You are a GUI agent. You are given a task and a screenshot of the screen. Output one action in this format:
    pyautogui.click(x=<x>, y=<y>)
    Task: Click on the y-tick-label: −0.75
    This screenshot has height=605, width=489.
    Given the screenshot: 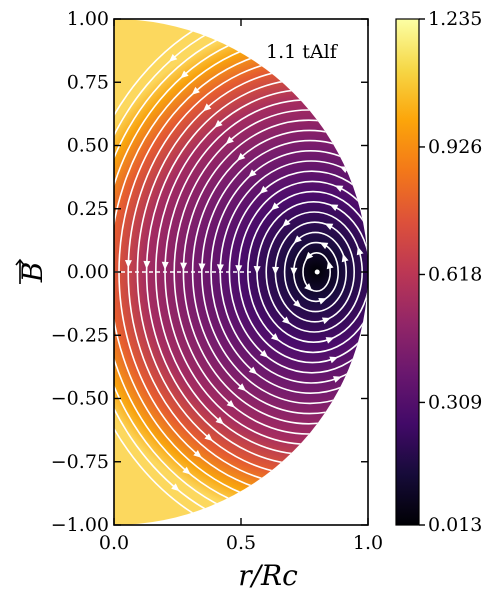 What is the action you would take?
    pyautogui.click(x=80, y=462)
    